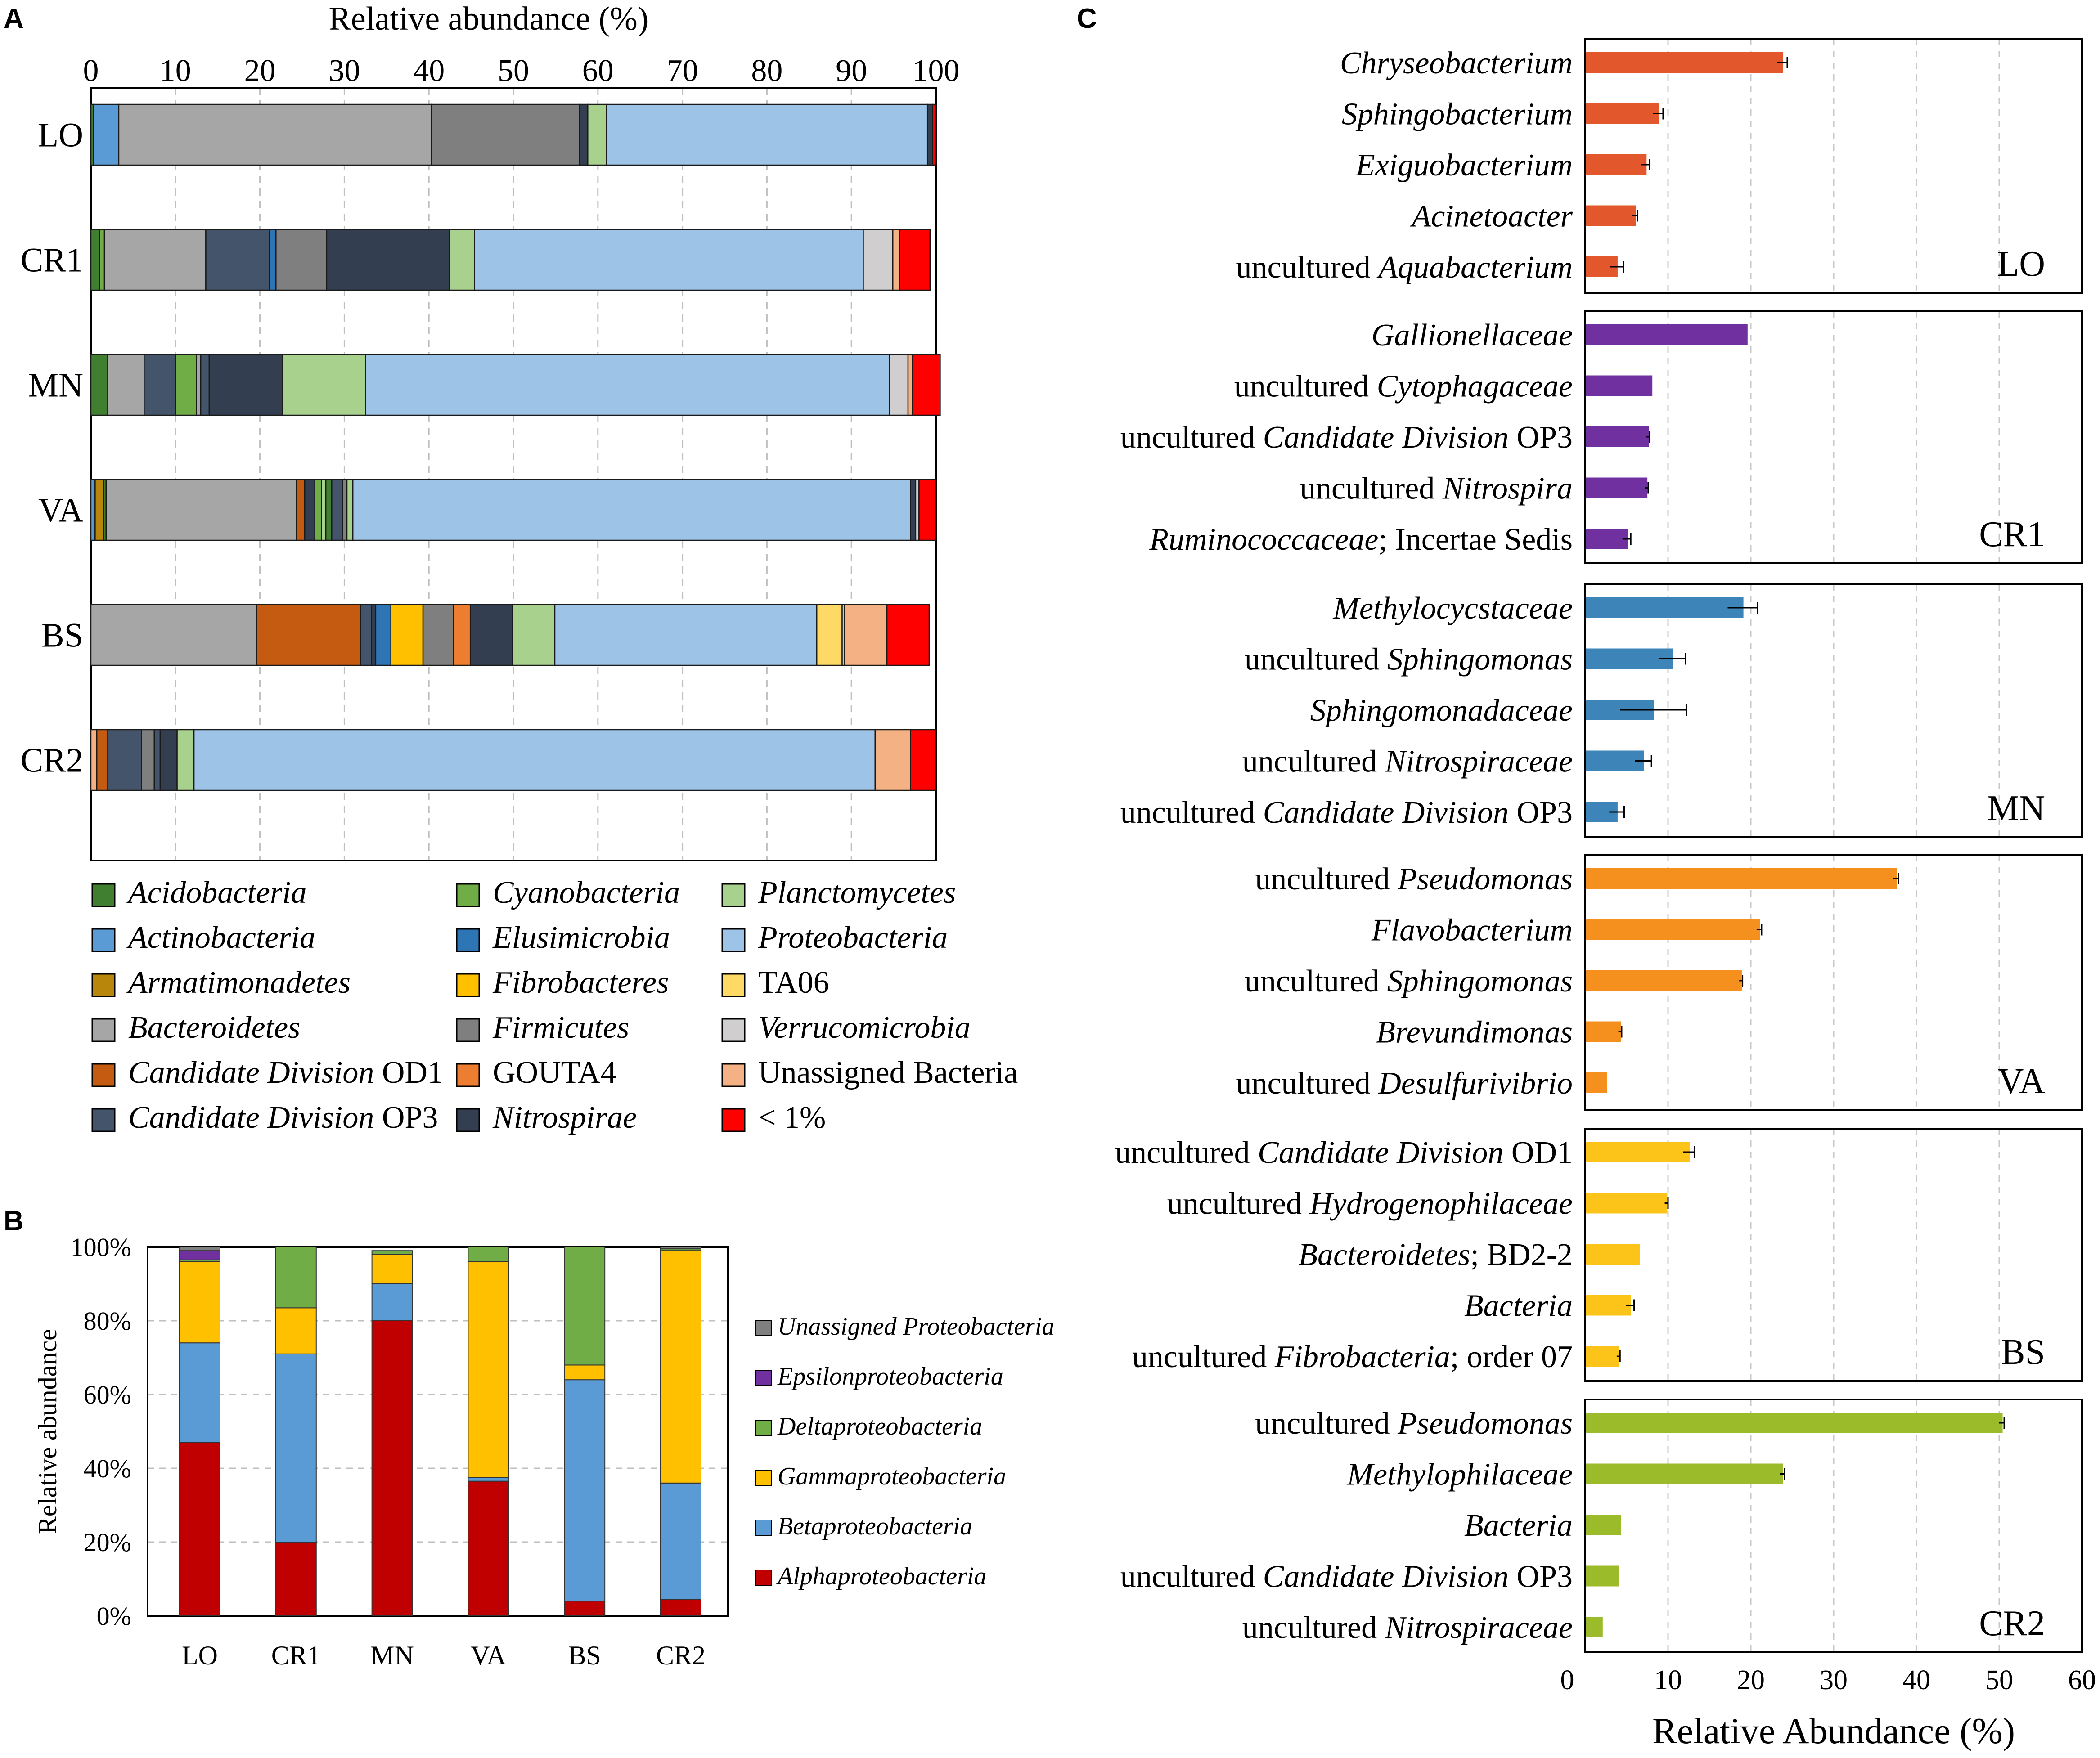 Image resolution: width=2100 pixels, height=1758 pixels. I want to click on panel-a-segment-va-firmicutes, so click(345, 510).